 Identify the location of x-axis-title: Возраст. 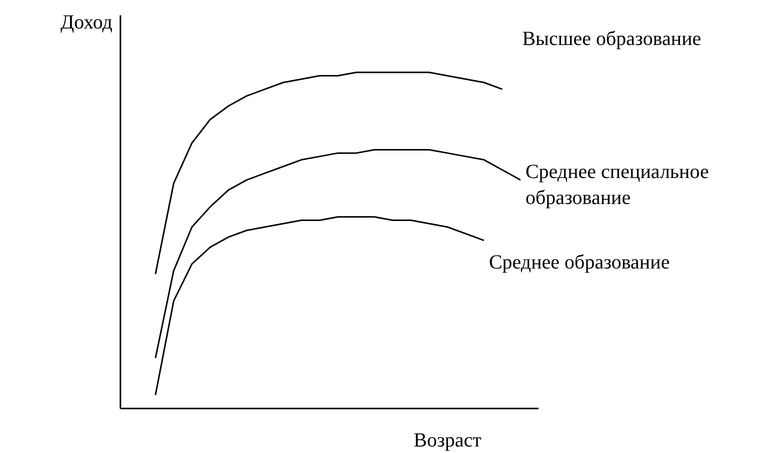
(448, 441).